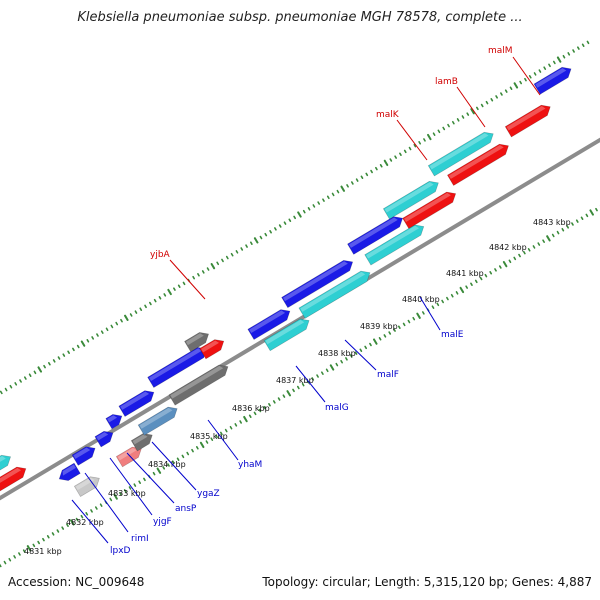 The height and width of the screenshot is (600, 600). I want to click on tick-label-4832: 4832 kbp, so click(85, 522).